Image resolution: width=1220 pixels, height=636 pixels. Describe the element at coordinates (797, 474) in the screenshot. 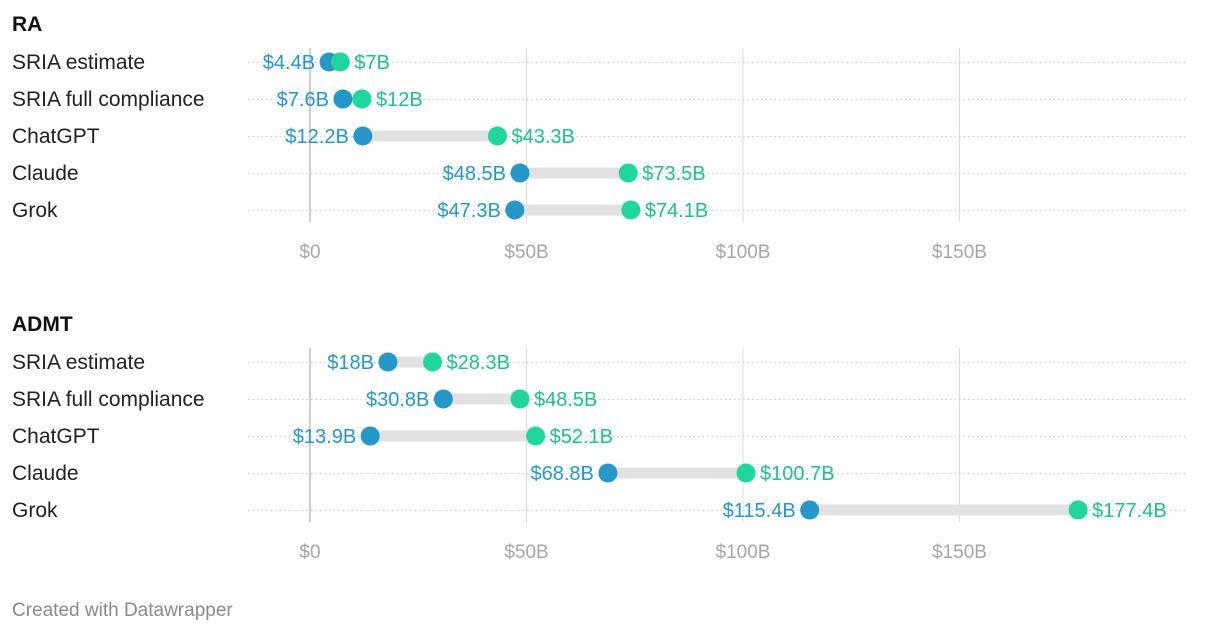

I see `high-value-label: $100.7B` at that location.